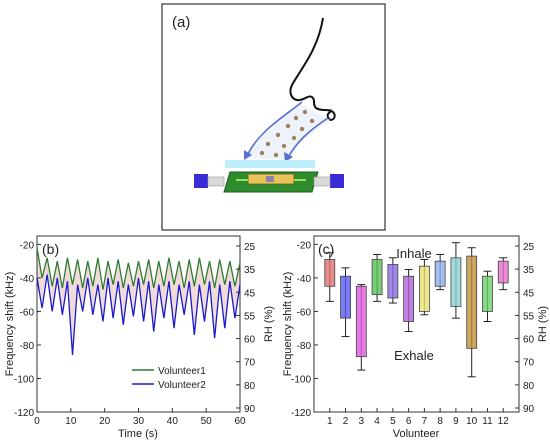  What do you see at coordinates (304, 312) in the screenshot?
I see `y-tick-label: -60` at bounding box center [304, 312].